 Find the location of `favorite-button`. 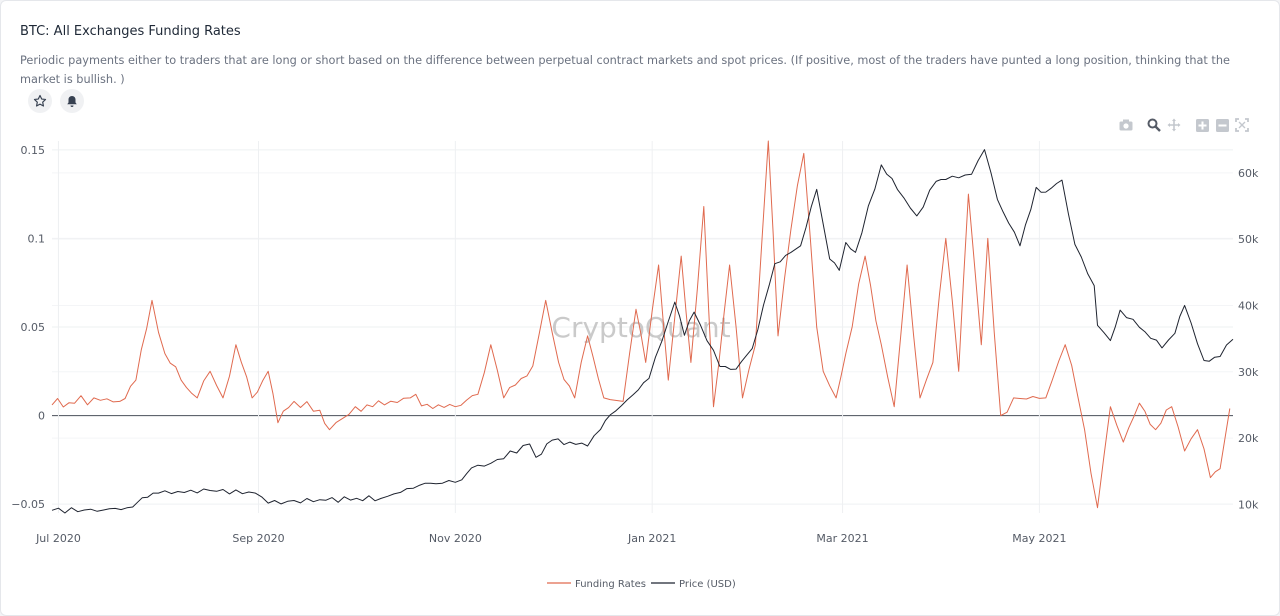

favorite-button is located at coordinates (40, 101).